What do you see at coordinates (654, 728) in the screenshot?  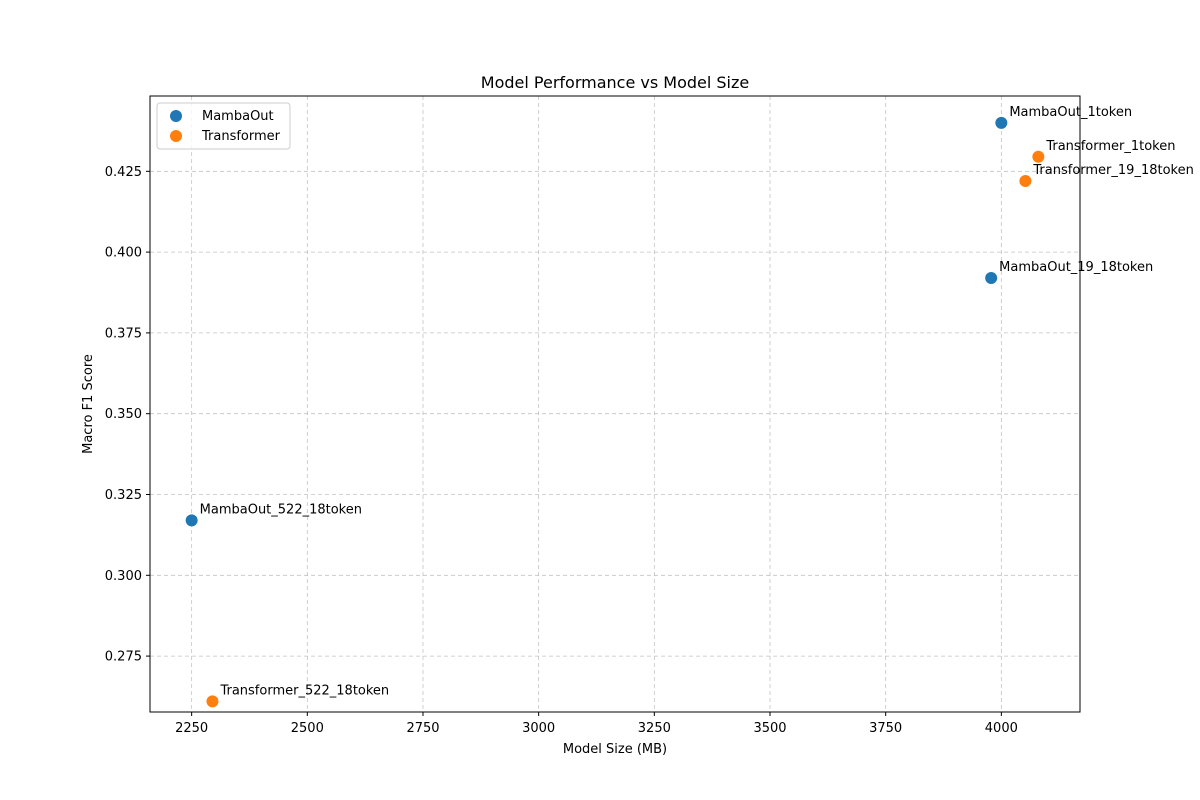 I see `x-tick-label: 3250` at bounding box center [654, 728].